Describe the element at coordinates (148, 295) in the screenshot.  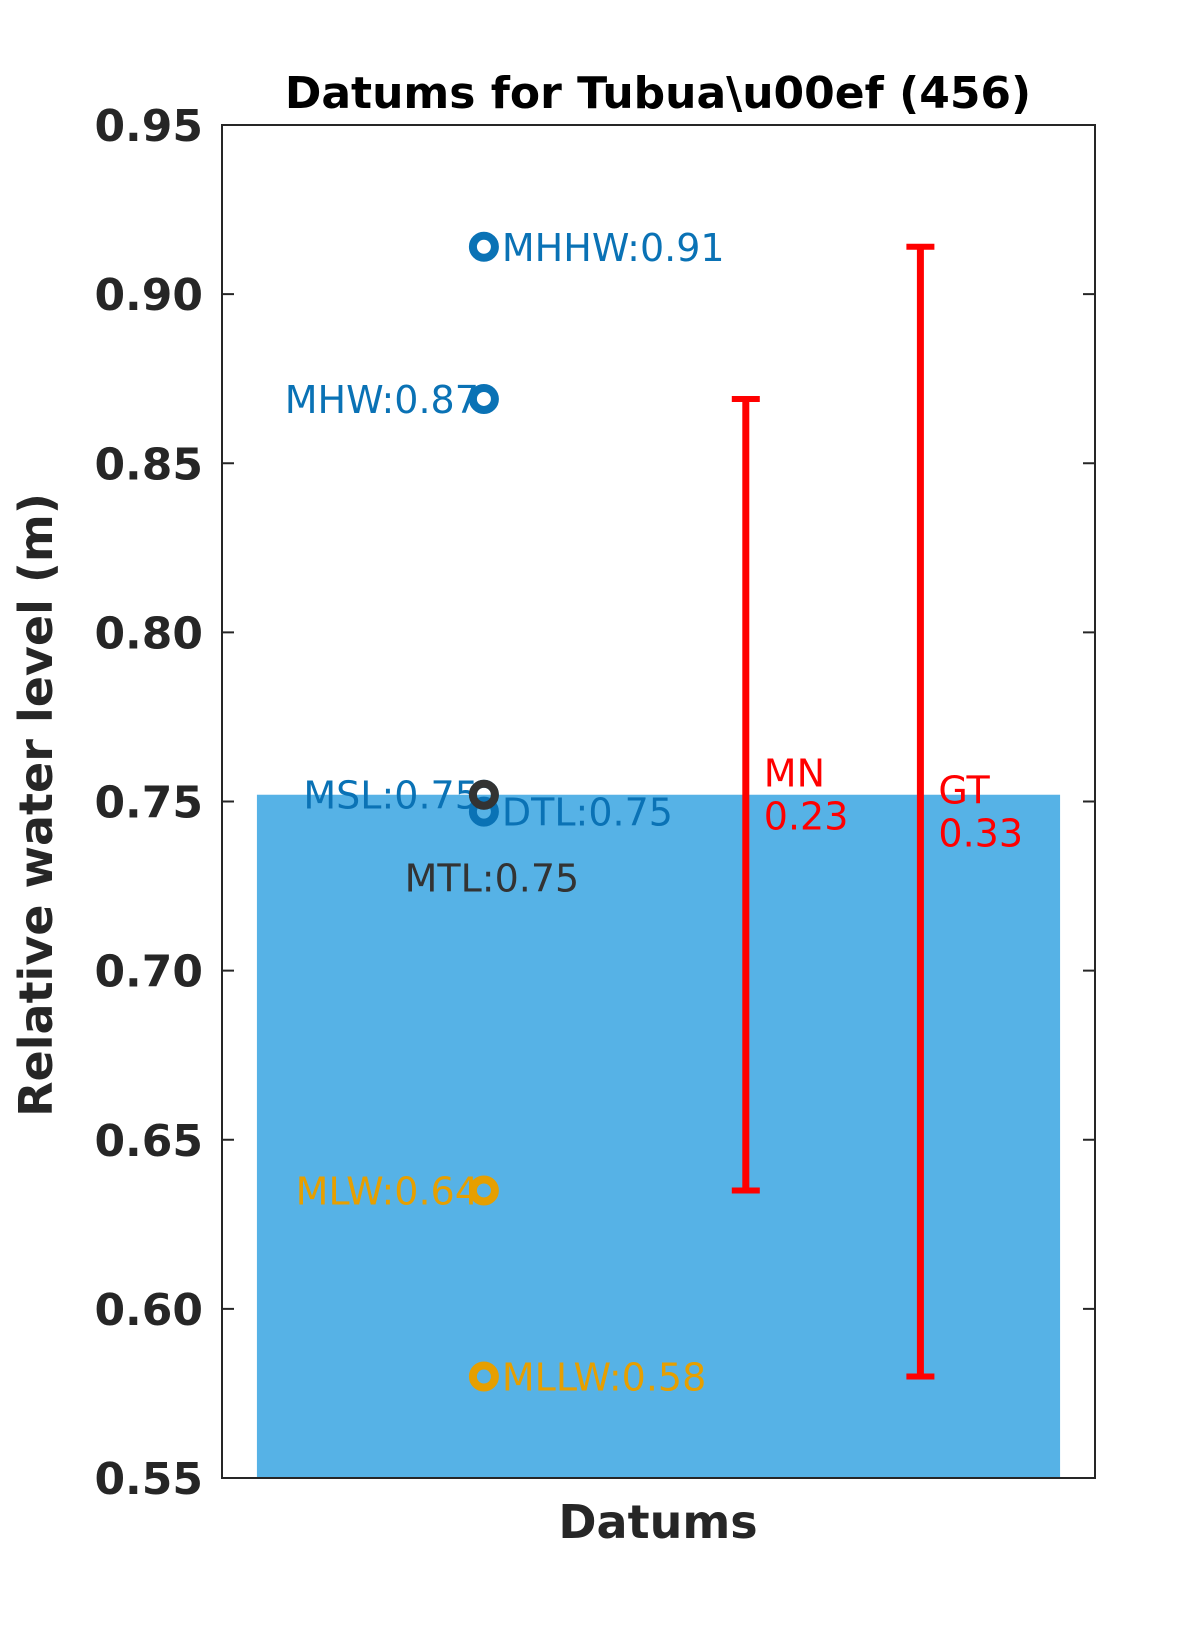
I see `y-tick-label: 0.90` at that location.